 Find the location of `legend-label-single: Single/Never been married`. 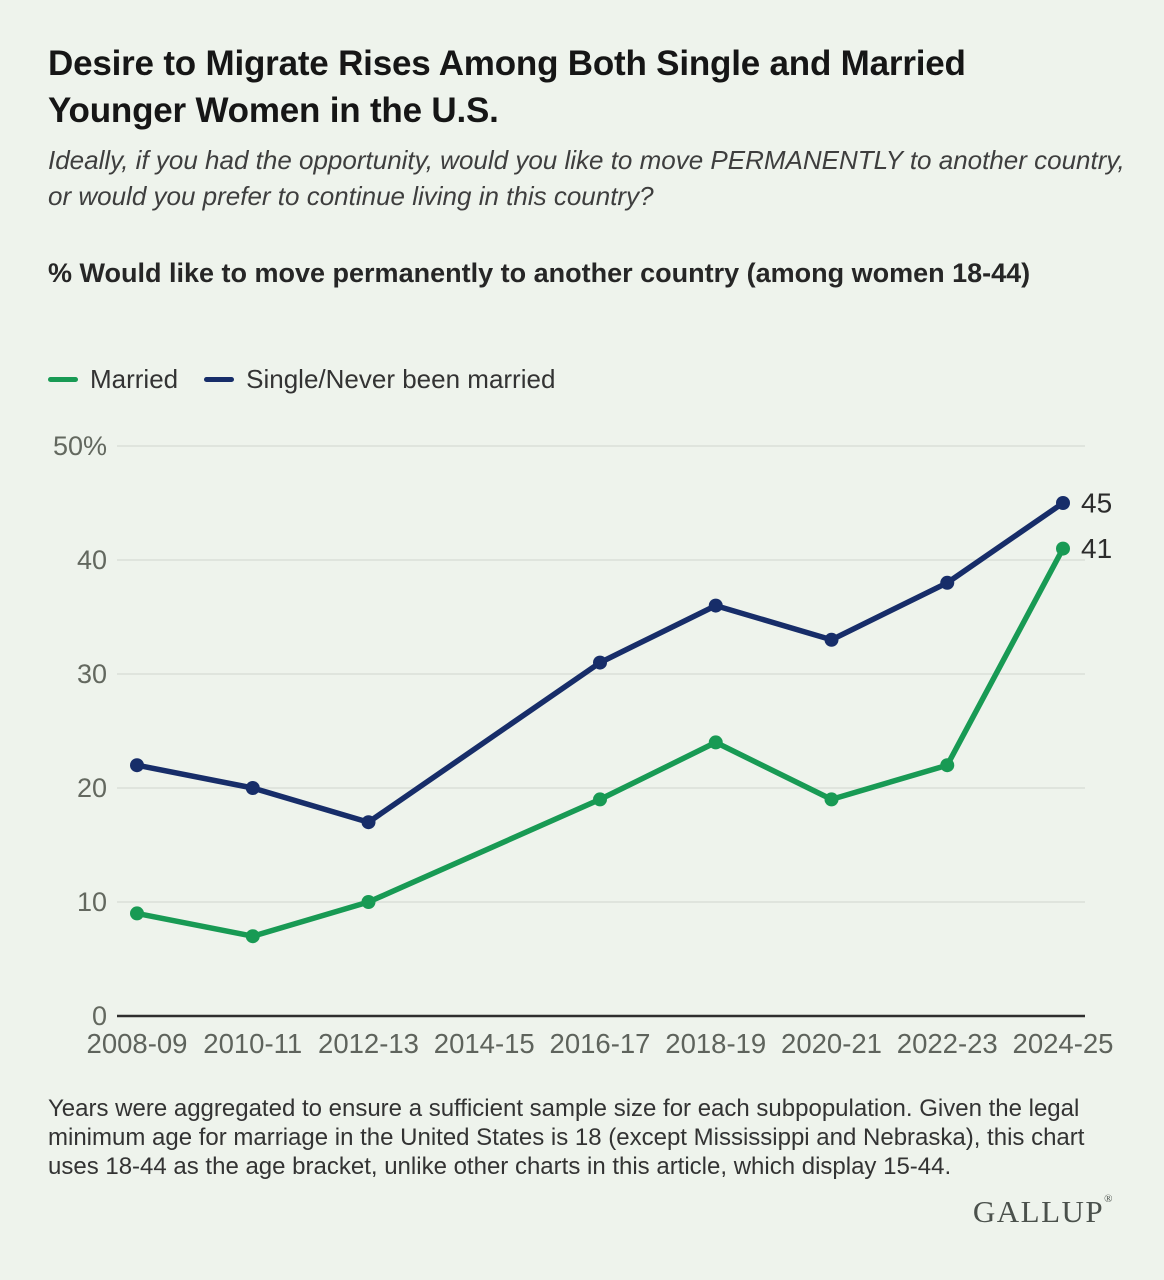

legend-label-single: Single/Never been married is located at coordinates (401, 379).